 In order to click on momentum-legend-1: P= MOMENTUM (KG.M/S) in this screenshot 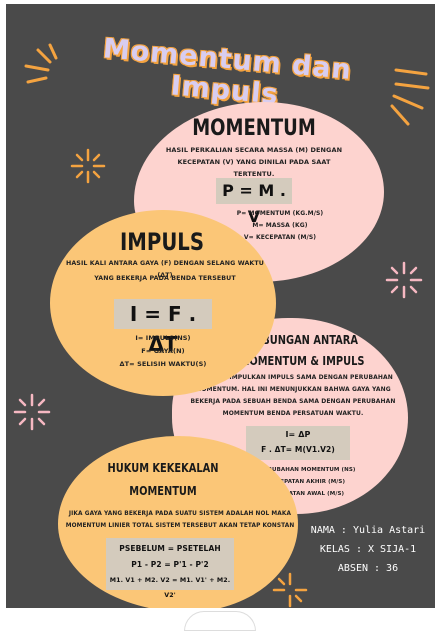, I will do `click(280, 213)`.